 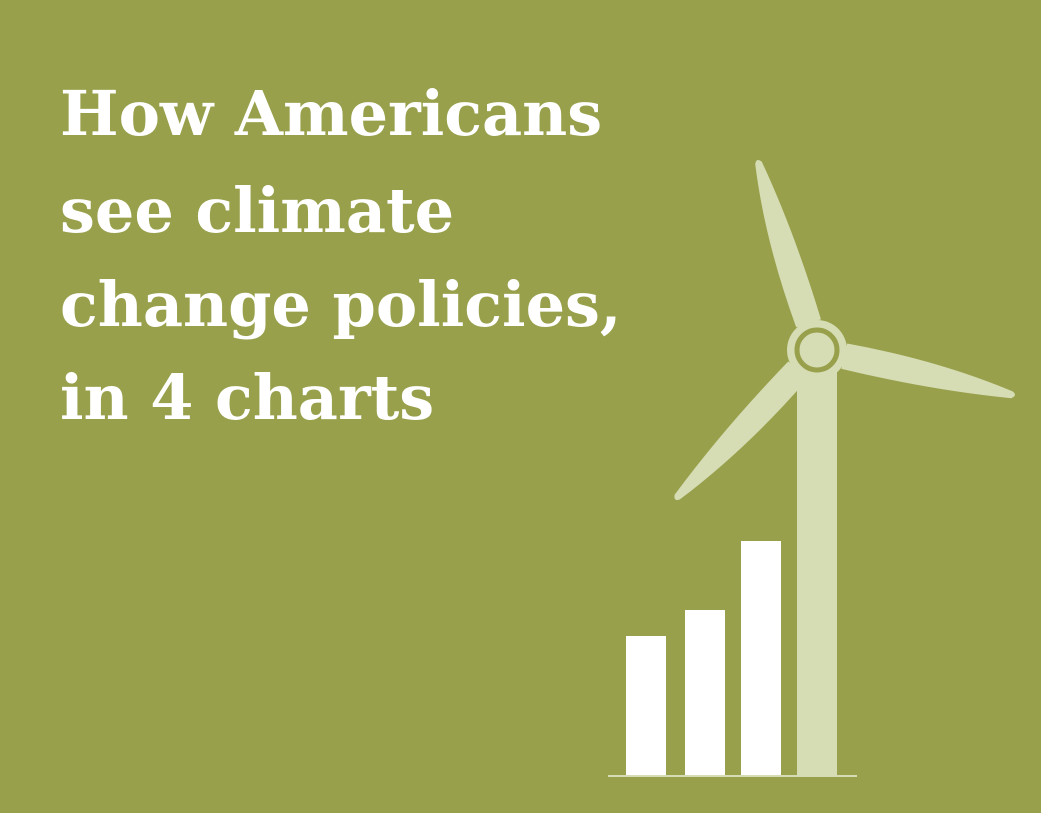 What do you see at coordinates (247, 397) in the screenshot?
I see `title-line: in 4 charts` at bounding box center [247, 397].